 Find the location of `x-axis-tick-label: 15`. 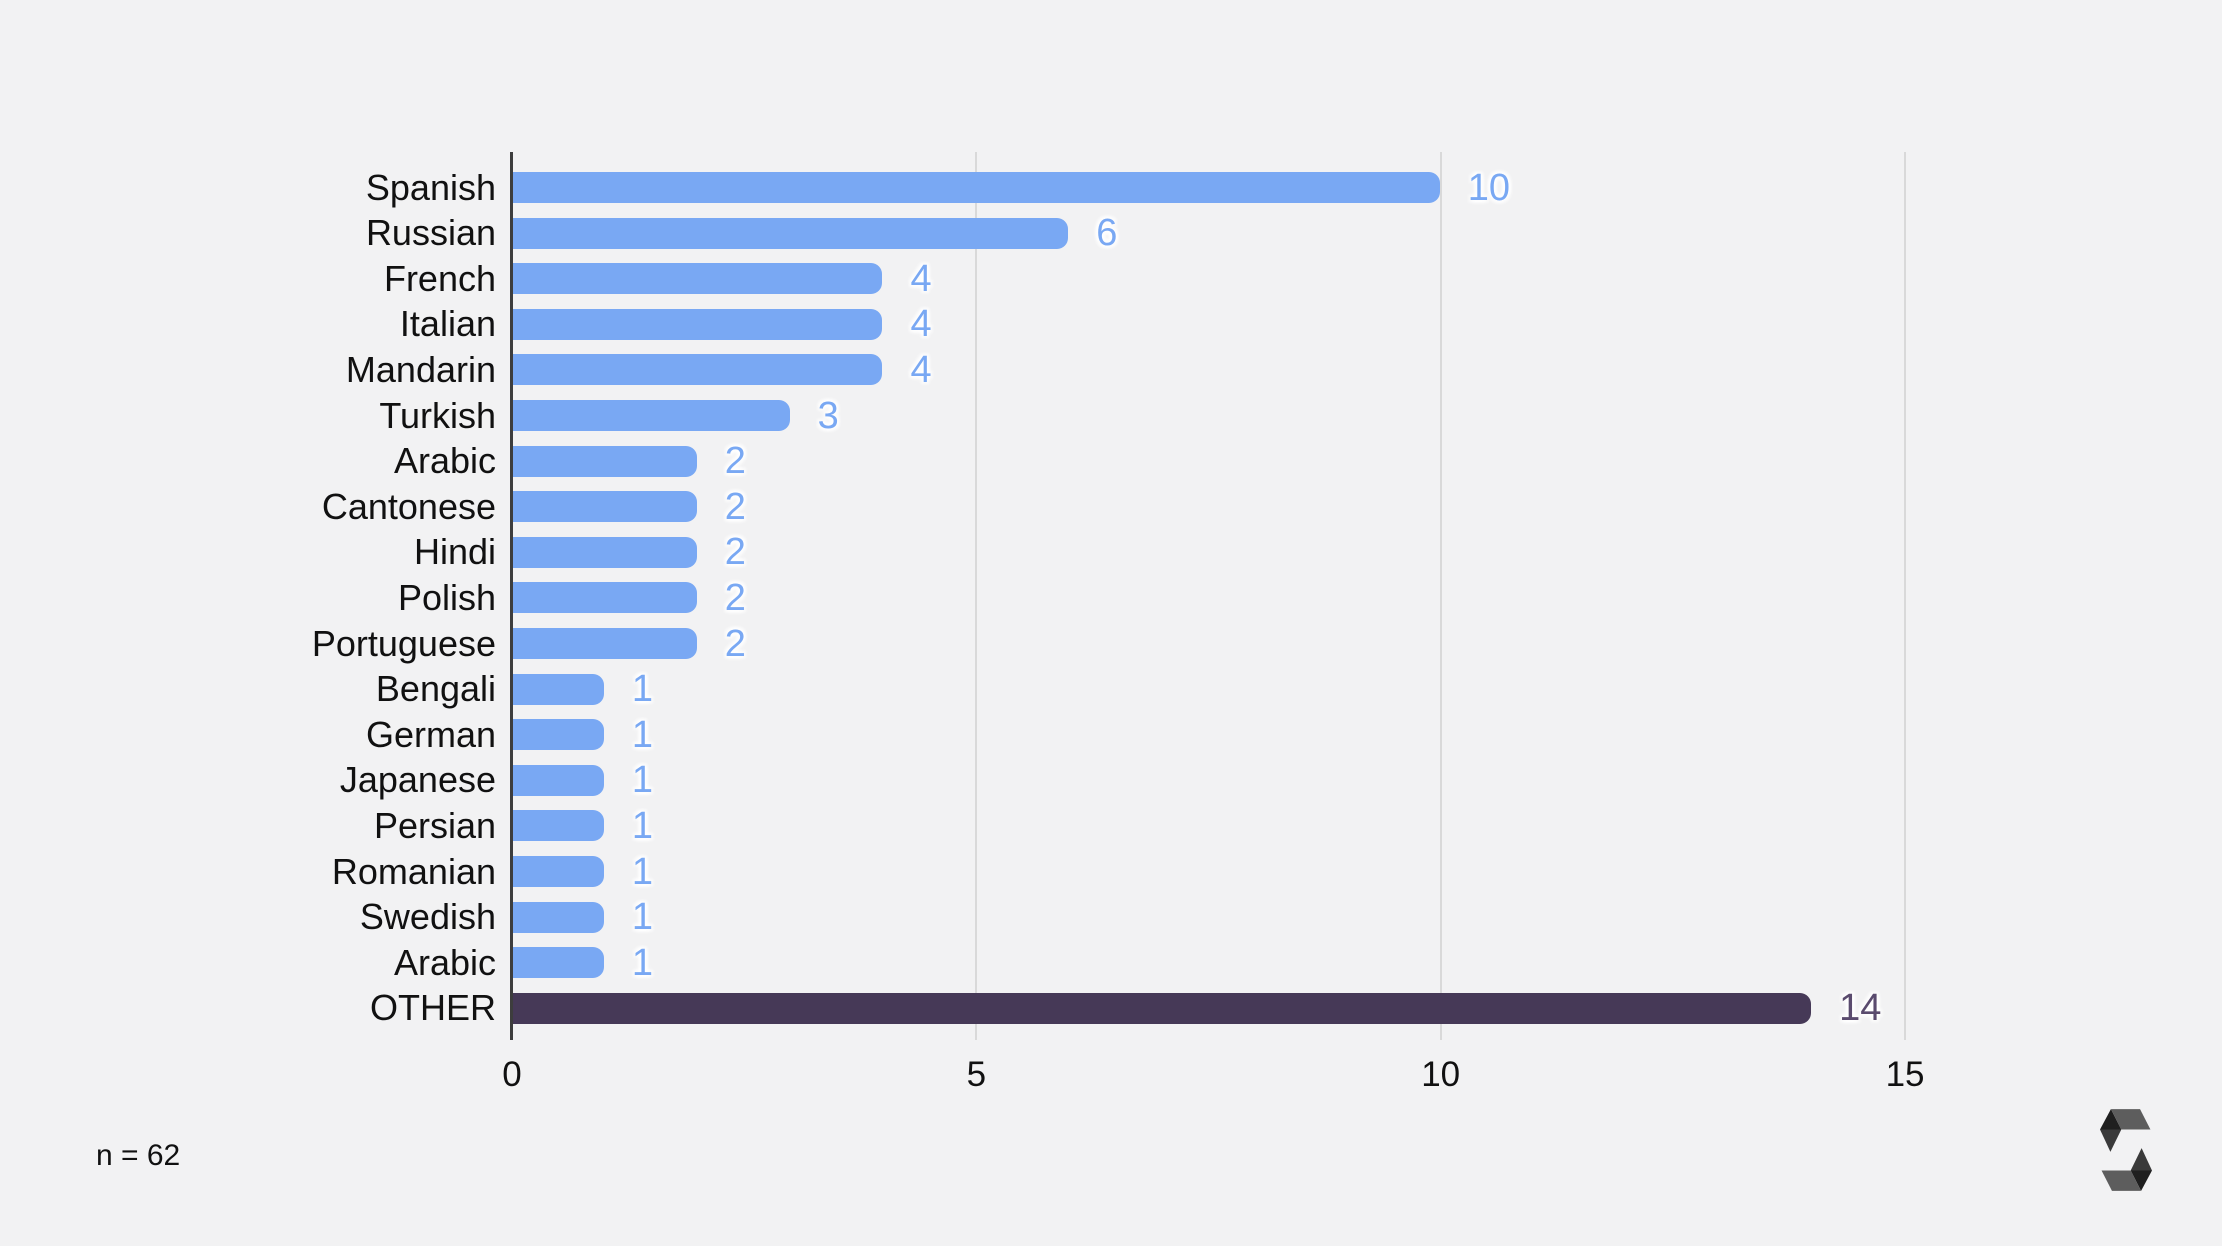

x-axis-tick-label: 15 is located at coordinates (1905, 1074).